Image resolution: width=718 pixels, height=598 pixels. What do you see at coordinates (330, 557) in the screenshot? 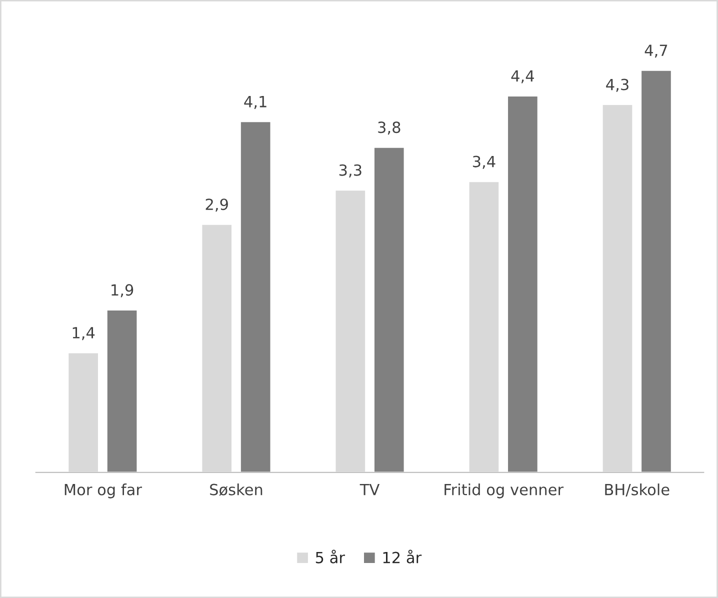
I see `legend-label: 5 år` at bounding box center [330, 557].